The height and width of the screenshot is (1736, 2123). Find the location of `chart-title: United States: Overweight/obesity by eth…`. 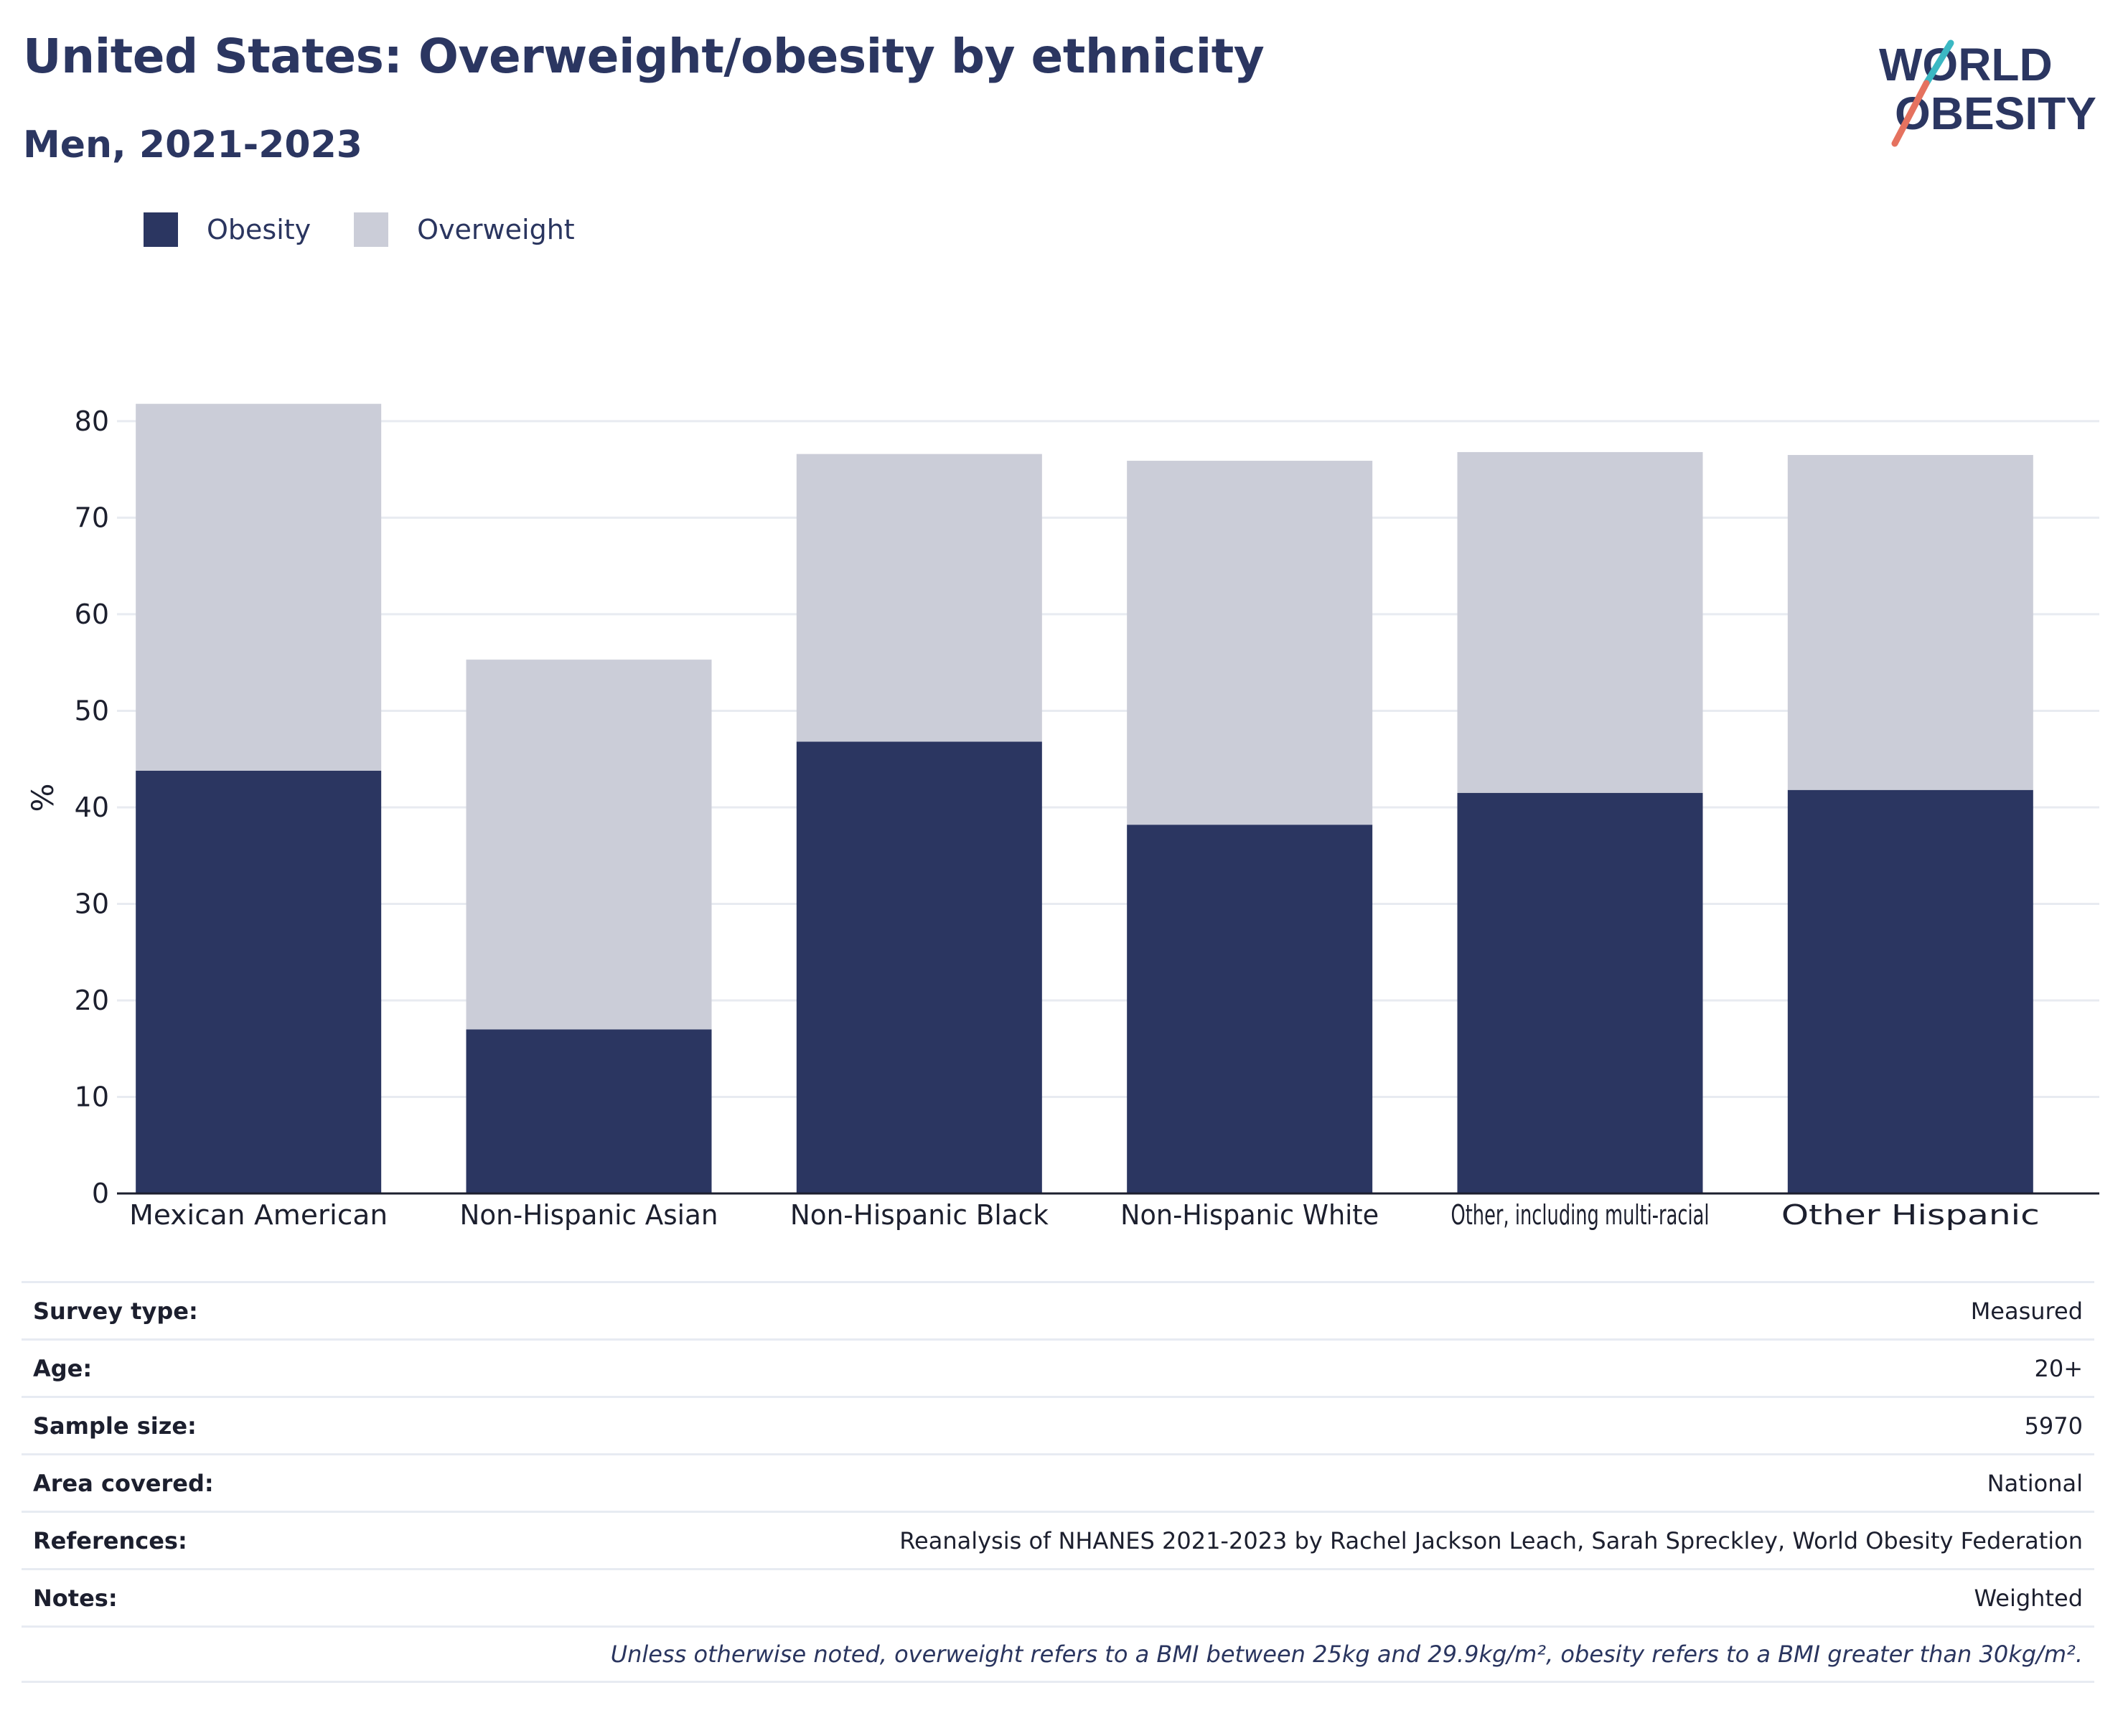

chart-title: United States: Overweight/obesity by eth… is located at coordinates (644, 56).